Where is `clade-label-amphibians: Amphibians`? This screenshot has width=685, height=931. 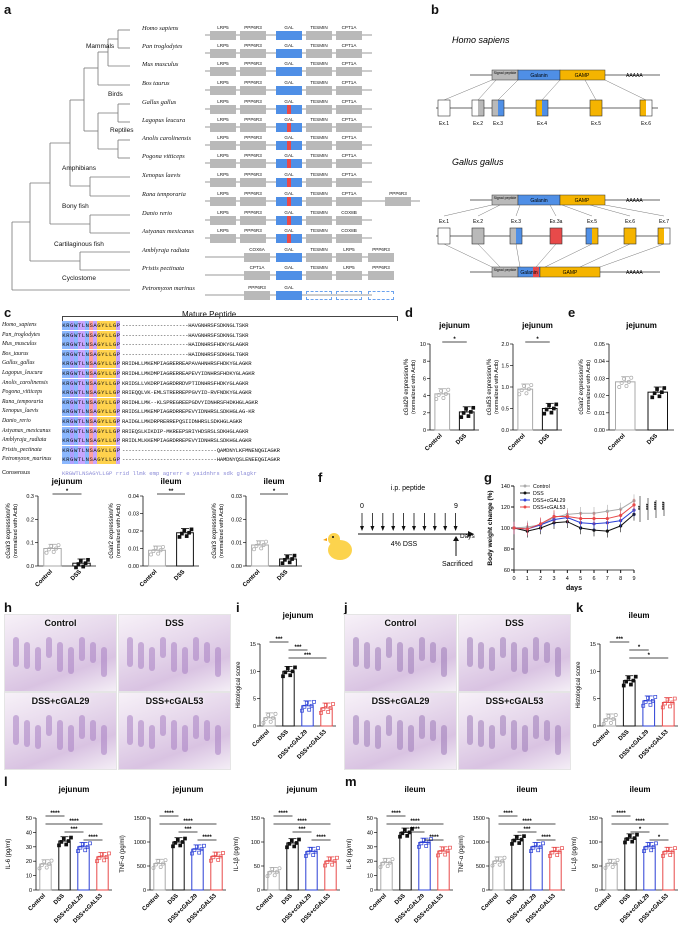
clade-label-amphibians: Amphibians is located at coordinates (79, 168).